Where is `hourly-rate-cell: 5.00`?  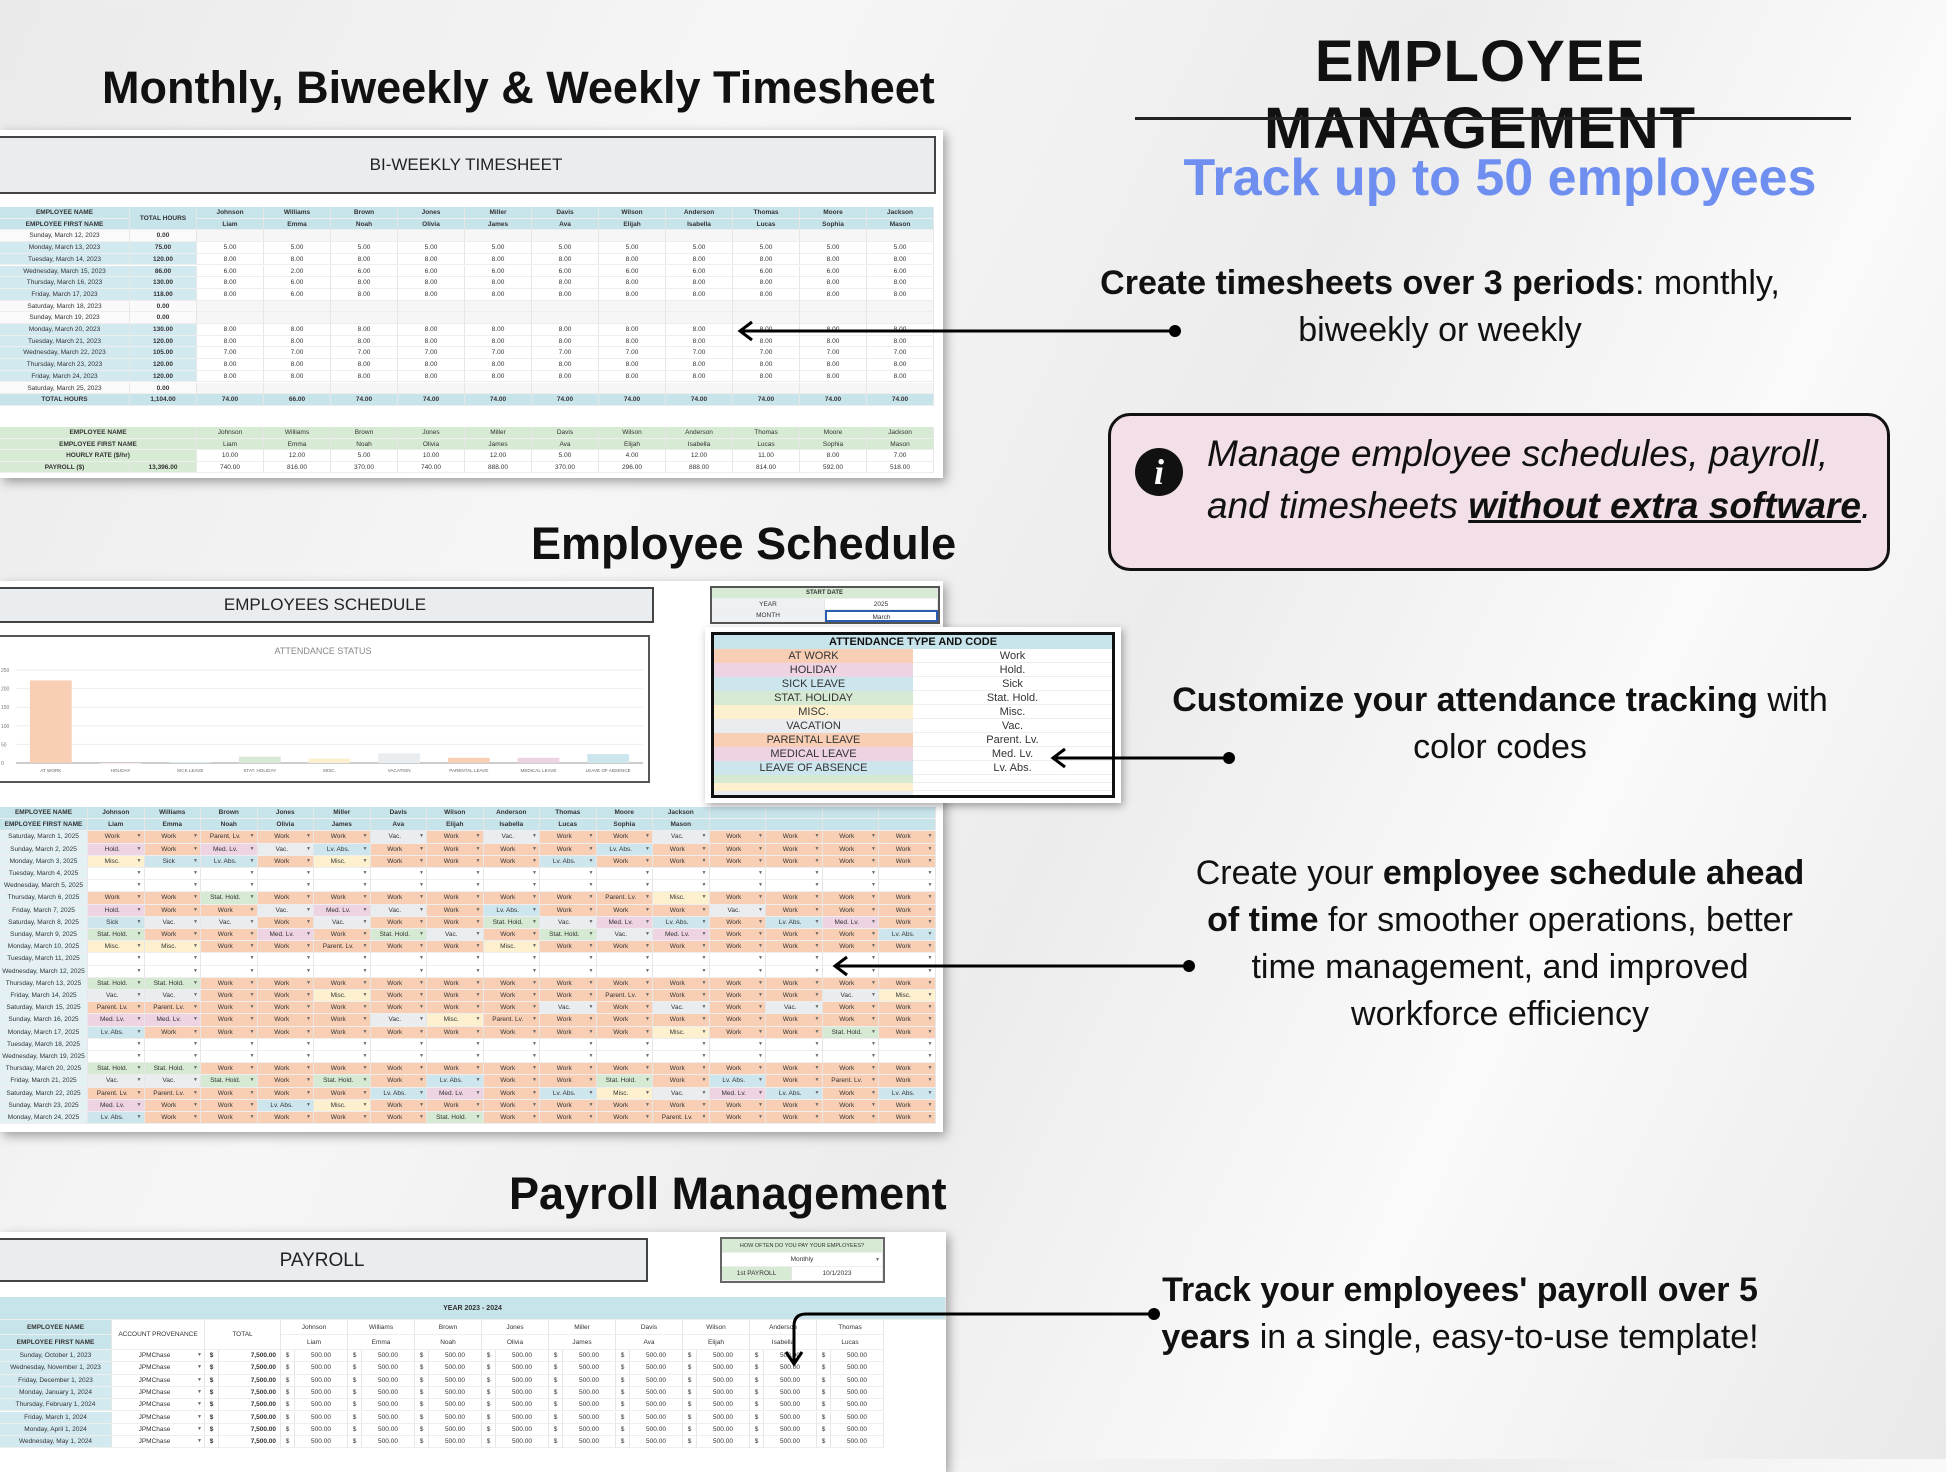
hourly-rate-cell: 5.00 is located at coordinates (565, 456).